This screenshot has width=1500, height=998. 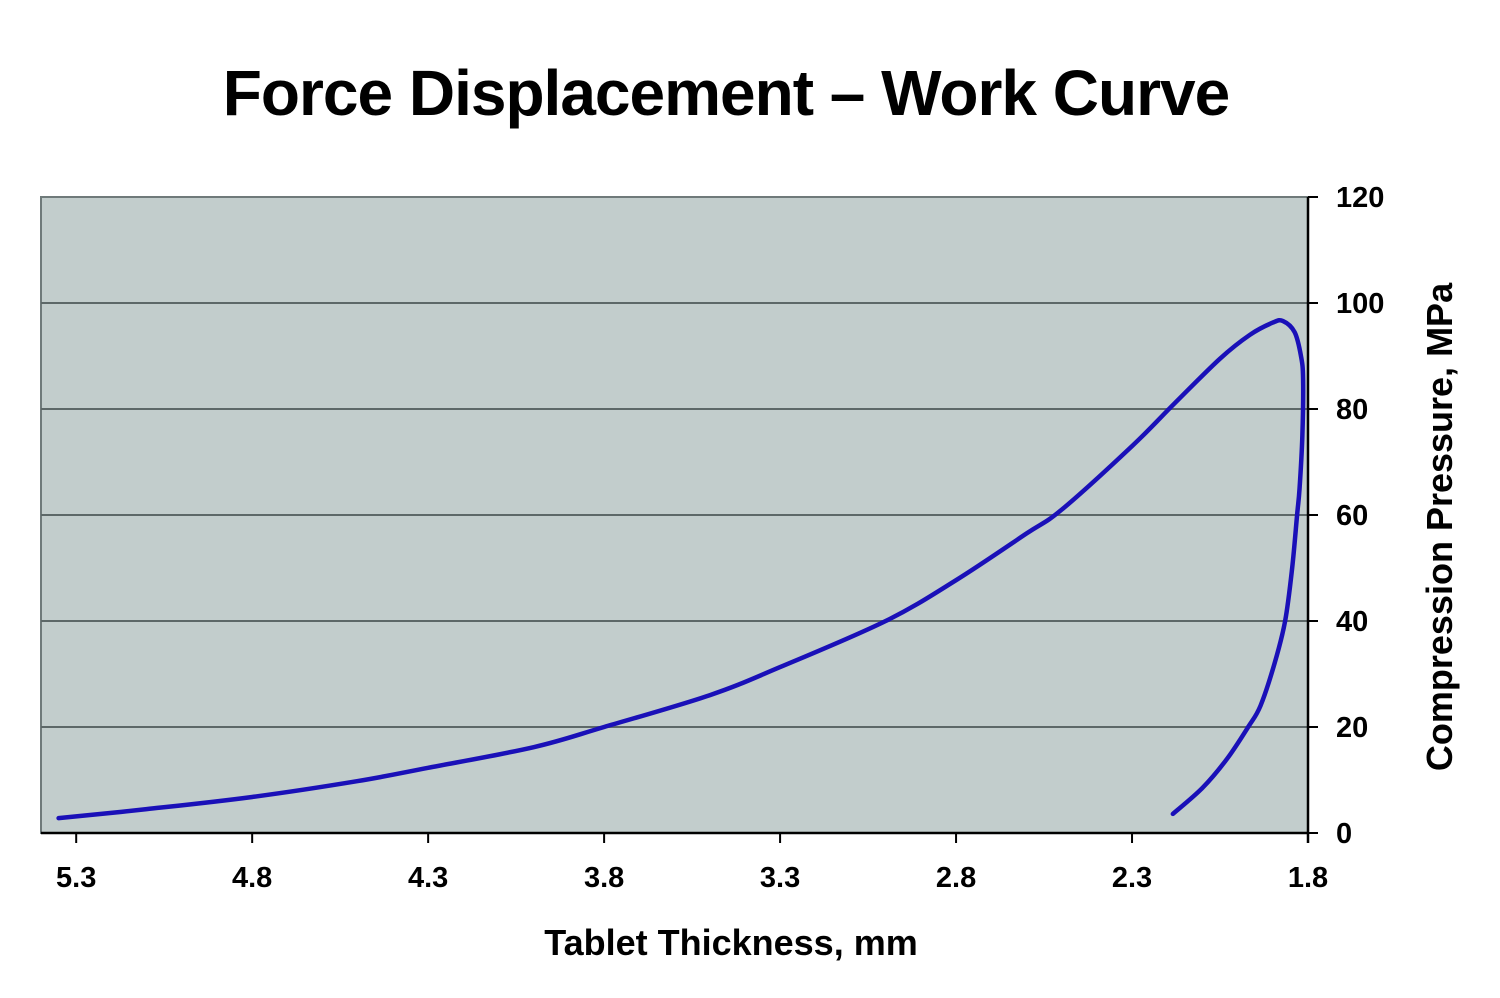 I want to click on x-axis-label: Tablet Thickness, mm, so click(x=731, y=942).